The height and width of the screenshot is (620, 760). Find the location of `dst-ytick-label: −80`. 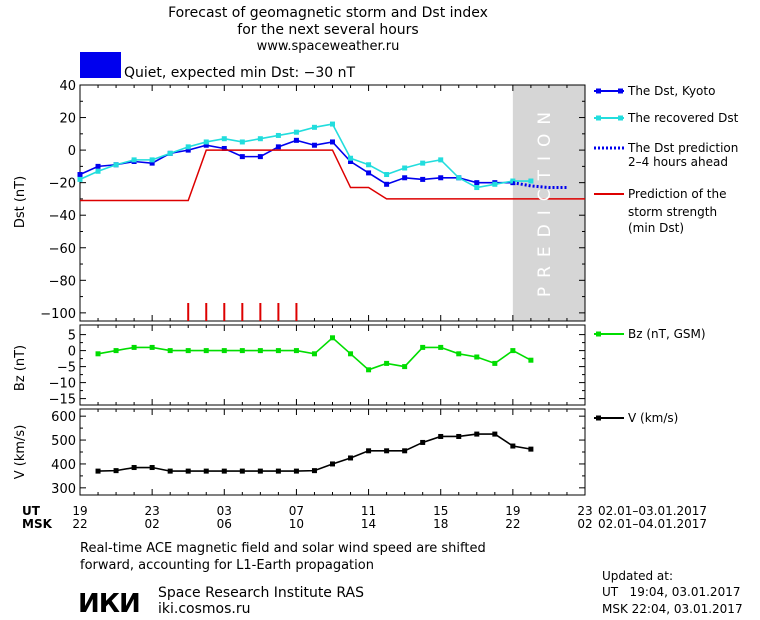

dst-ytick-label: −80 is located at coordinates (62, 281).